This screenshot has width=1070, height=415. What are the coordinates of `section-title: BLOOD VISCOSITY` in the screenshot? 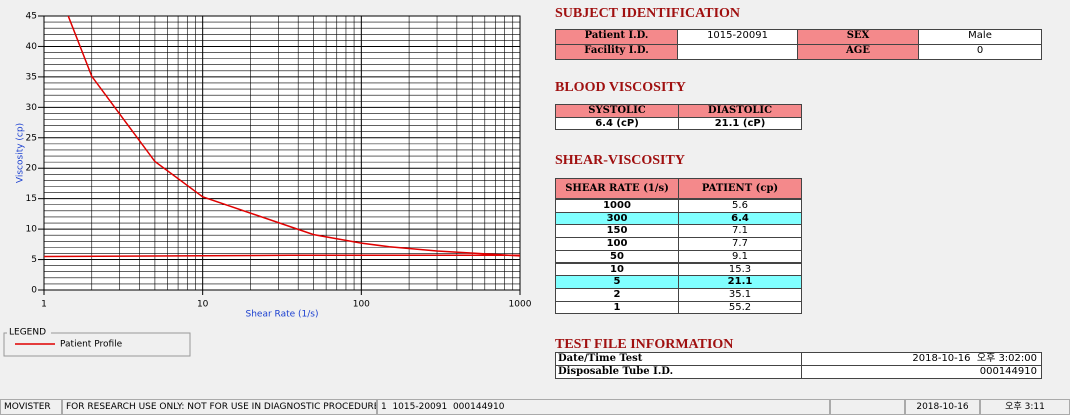 It's located at (620, 87).